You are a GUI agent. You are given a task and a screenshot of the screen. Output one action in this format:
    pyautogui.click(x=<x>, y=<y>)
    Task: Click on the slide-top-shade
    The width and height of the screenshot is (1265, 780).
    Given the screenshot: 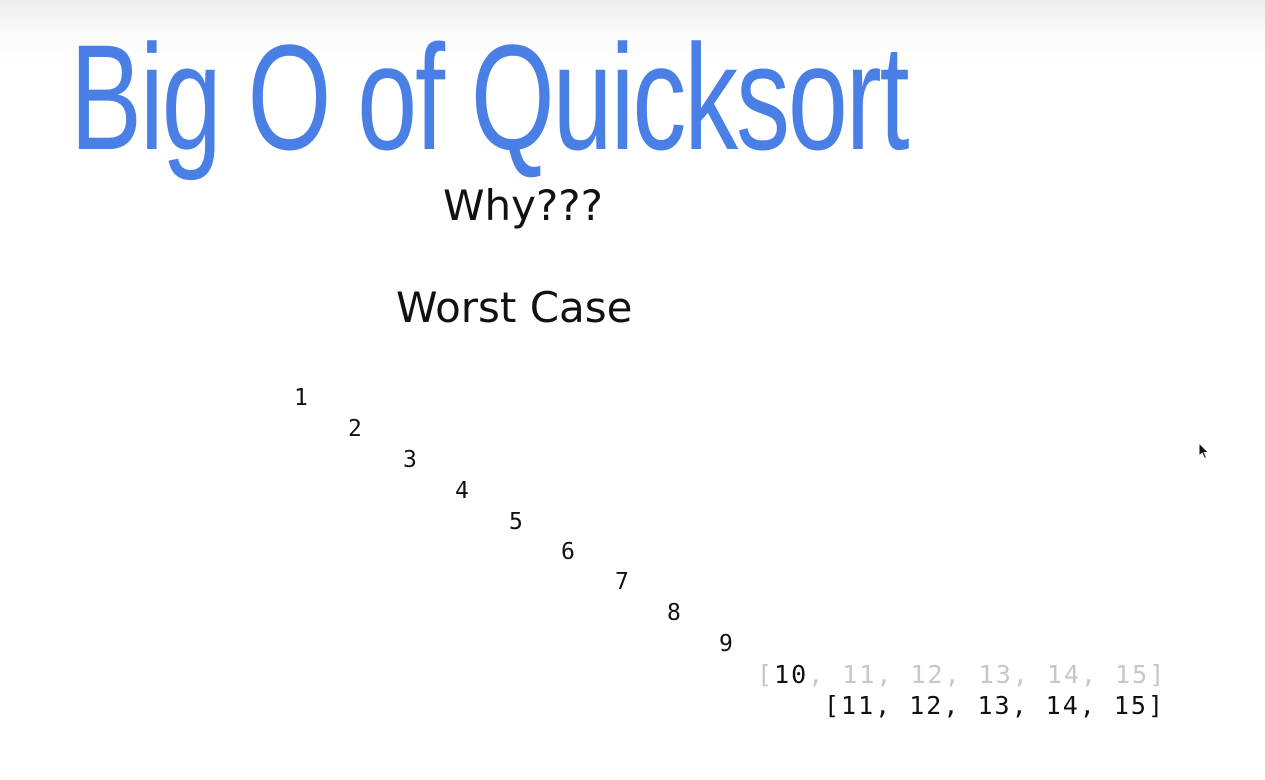 What is the action you would take?
    pyautogui.click(x=632, y=30)
    